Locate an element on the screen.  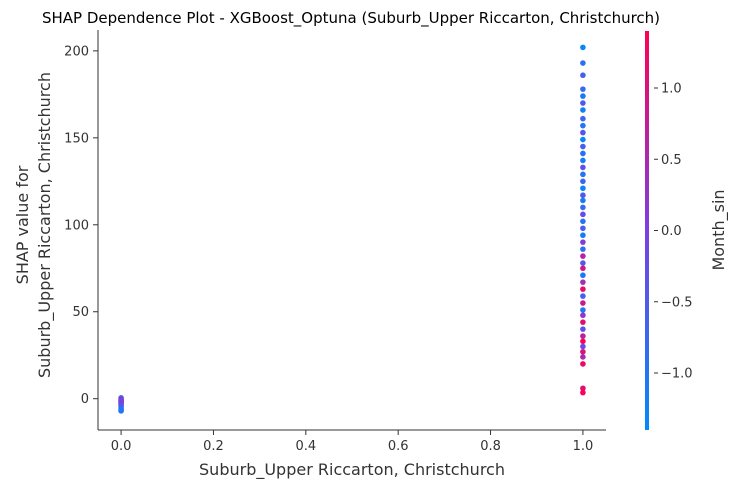
x-tick-label: 0.2 is located at coordinates (213, 446).